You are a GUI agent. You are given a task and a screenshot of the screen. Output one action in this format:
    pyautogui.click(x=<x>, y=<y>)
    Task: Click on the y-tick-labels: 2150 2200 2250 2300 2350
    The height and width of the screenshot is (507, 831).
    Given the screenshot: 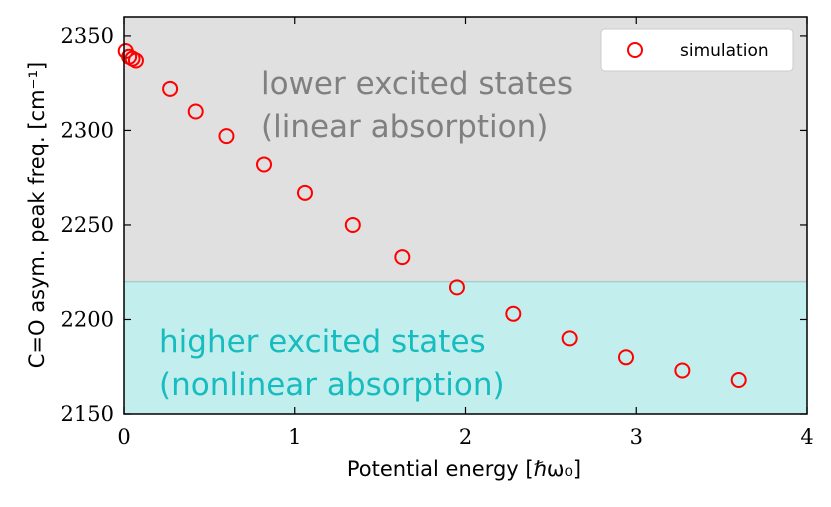 What is the action you would take?
    pyautogui.click(x=87, y=225)
    